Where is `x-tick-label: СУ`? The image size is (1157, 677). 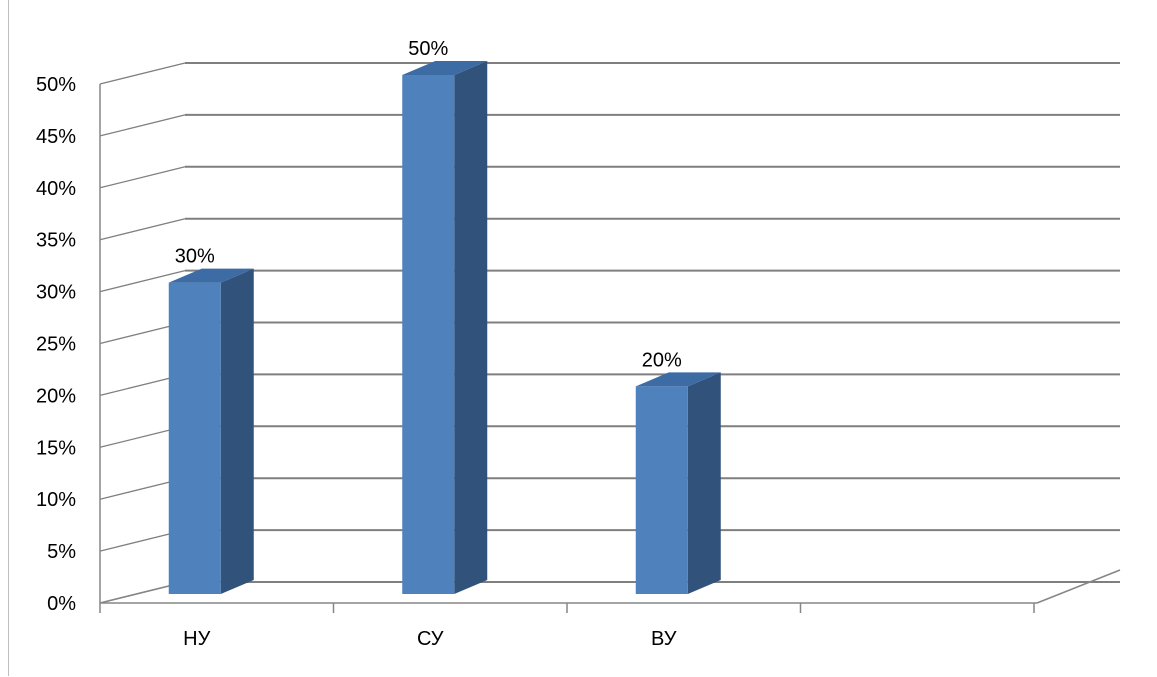
x-tick-label: СУ is located at coordinates (430, 639).